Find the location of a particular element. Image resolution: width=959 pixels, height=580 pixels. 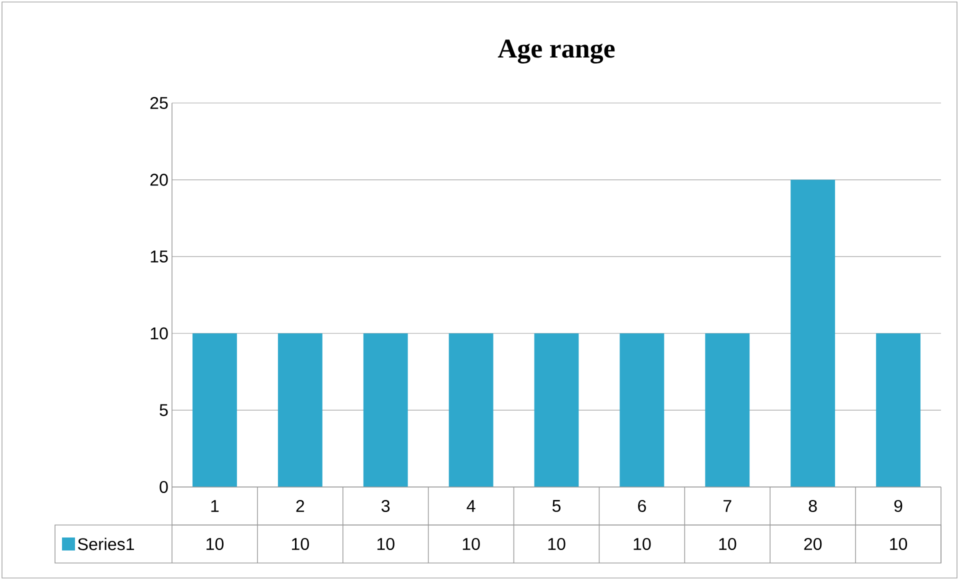

x-tick-label: 1 is located at coordinates (215, 506).